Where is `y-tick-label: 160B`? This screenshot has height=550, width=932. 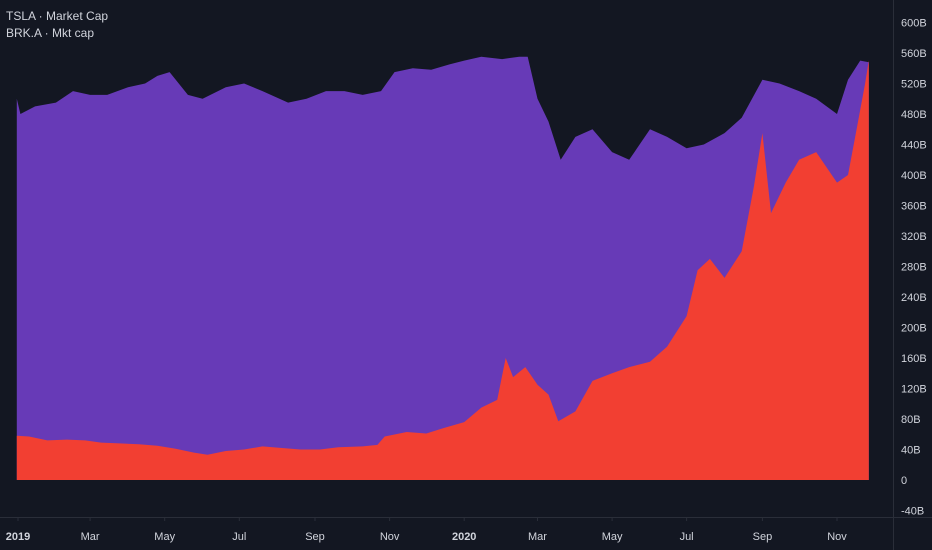
y-tick-label: 160B is located at coordinates (914, 359).